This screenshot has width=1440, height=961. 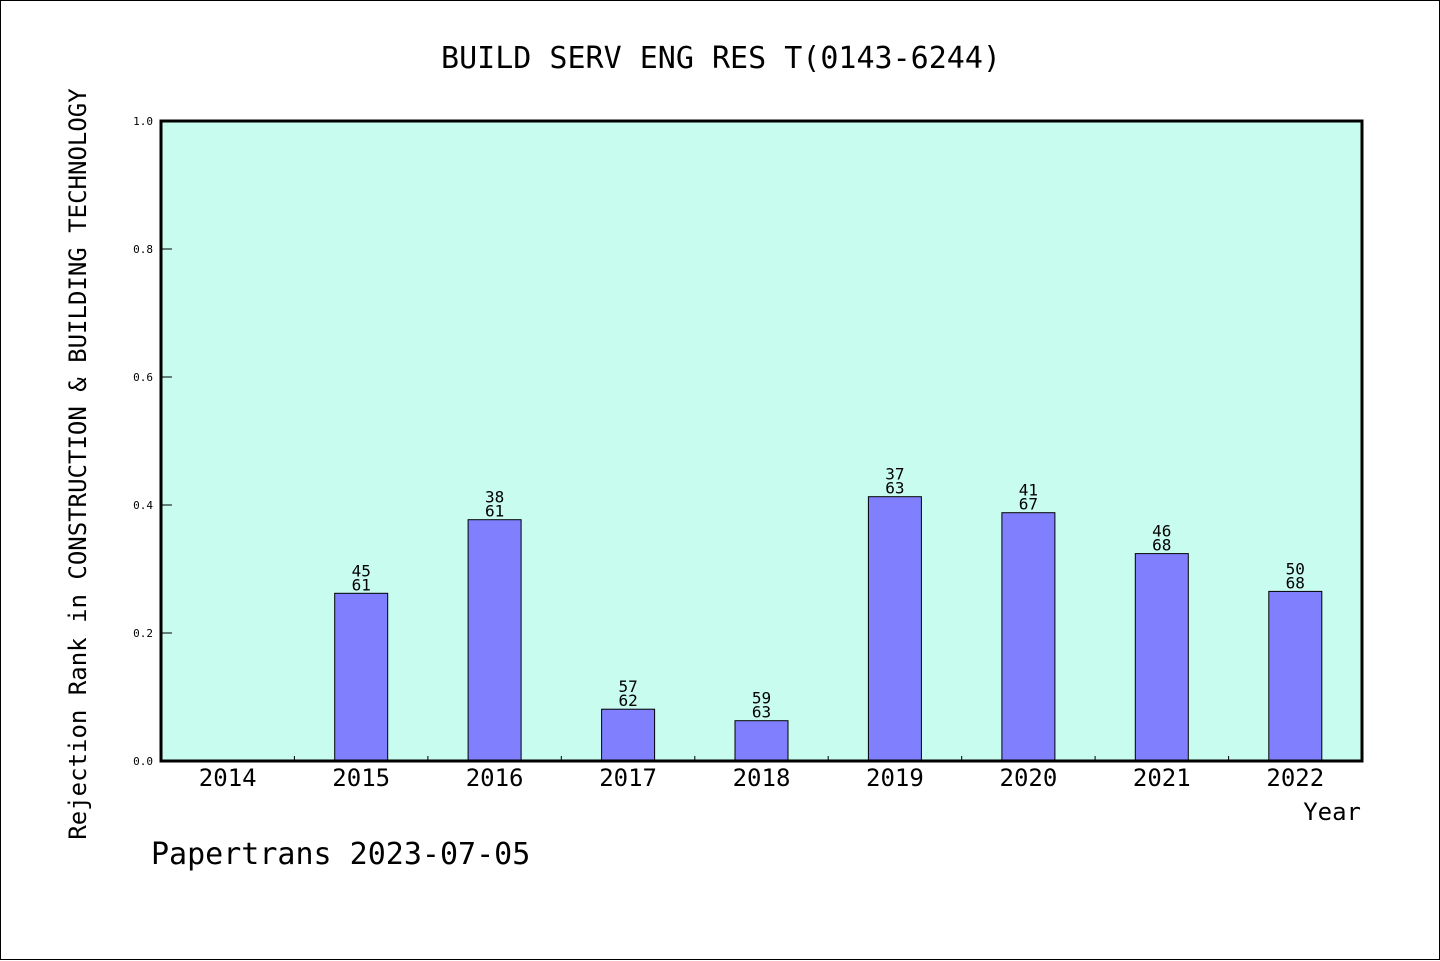 What do you see at coordinates (761, 712) in the screenshot?
I see `bar-label-bottom-2018: 63` at bounding box center [761, 712].